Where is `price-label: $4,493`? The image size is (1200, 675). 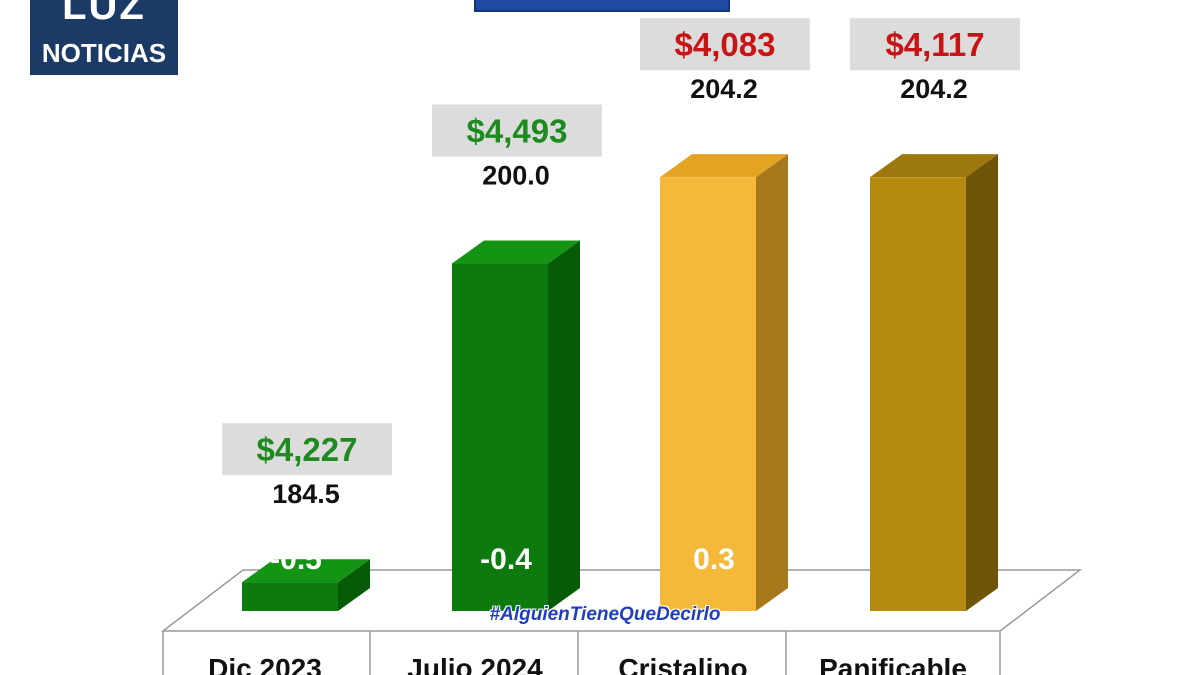 price-label: $4,493 is located at coordinates (517, 131).